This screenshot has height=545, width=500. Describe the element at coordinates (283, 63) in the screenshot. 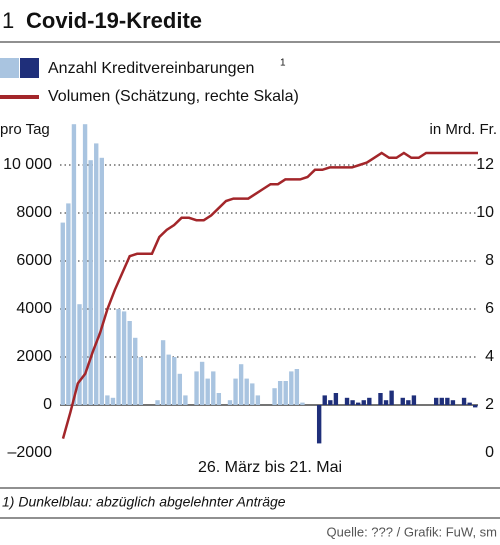

I see `legend-note: 1` at that location.